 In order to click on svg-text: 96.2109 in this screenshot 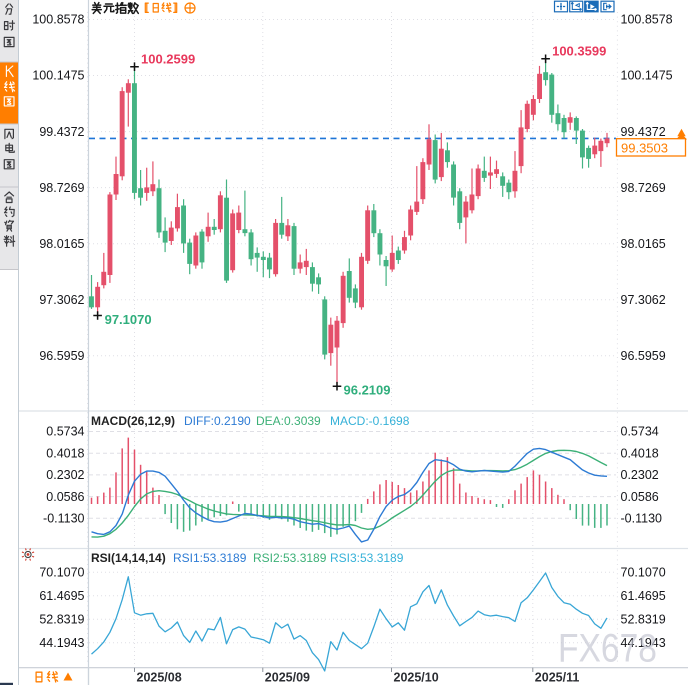, I will do `click(367, 390)`.